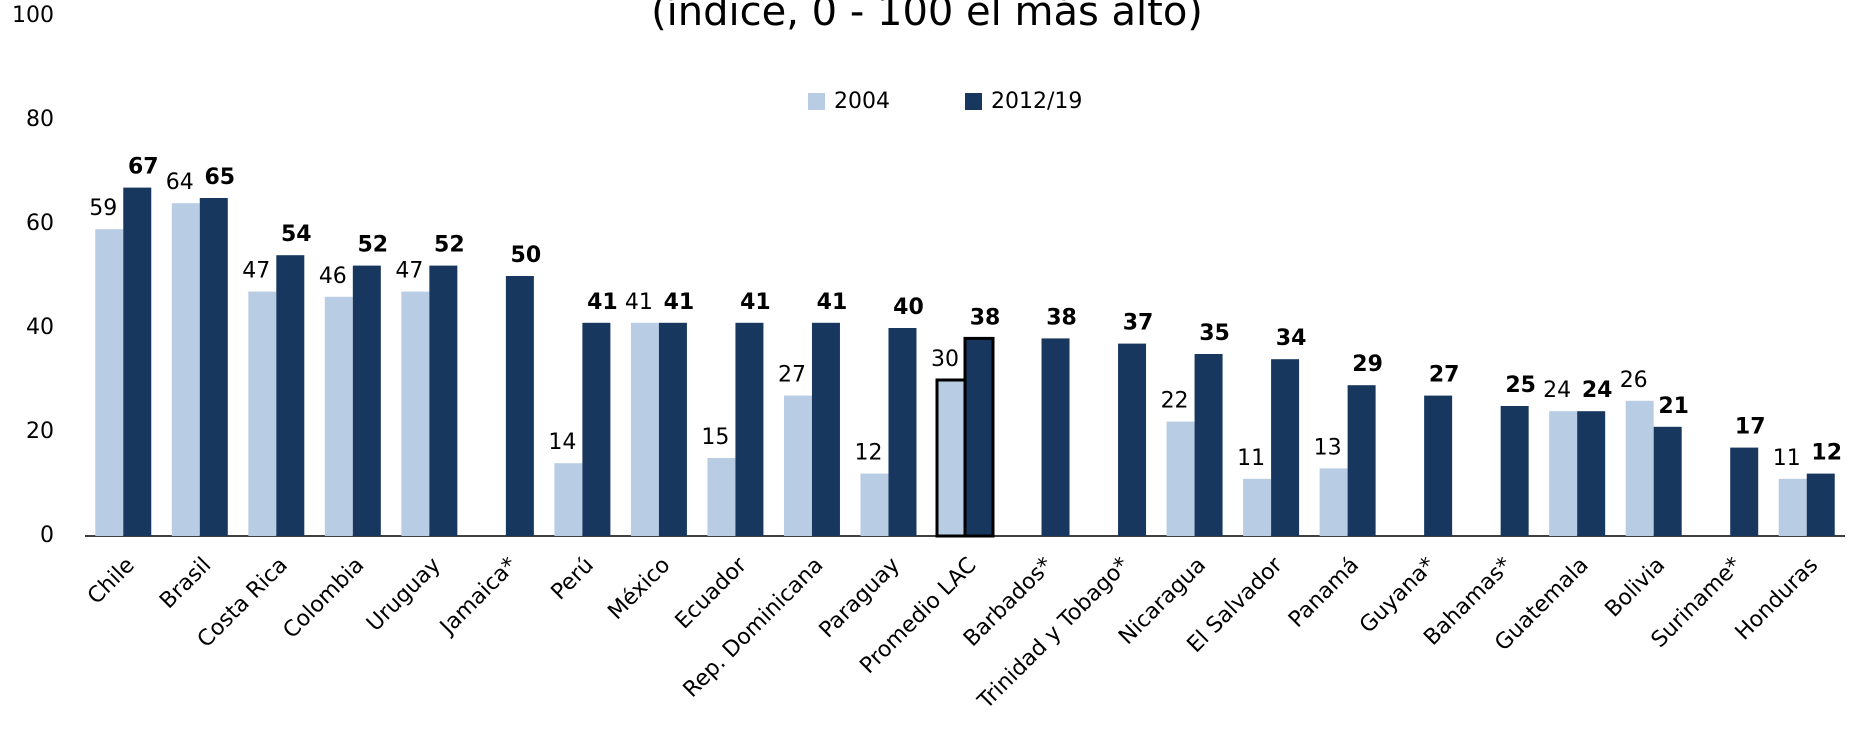 The width and height of the screenshot is (1855, 756). What do you see at coordinates (180, 182) in the screenshot?
I see `data-label: 64` at bounding box center [180, 182].